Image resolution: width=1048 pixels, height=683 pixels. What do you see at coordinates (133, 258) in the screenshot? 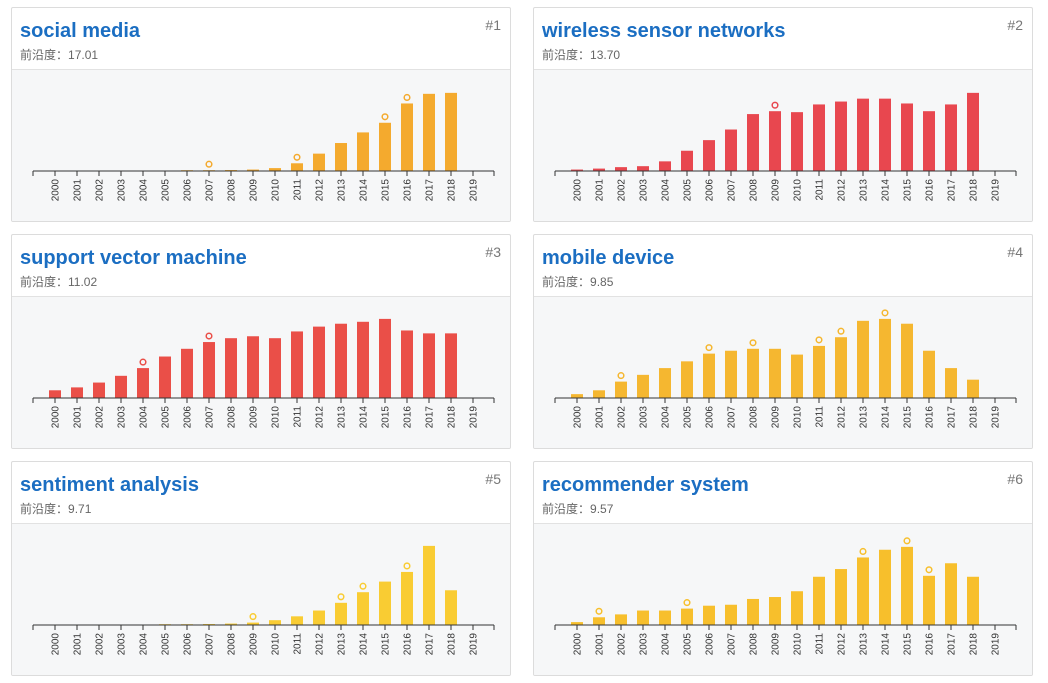
I see `card-title: support vector machine` at bounding box center [133, 258].